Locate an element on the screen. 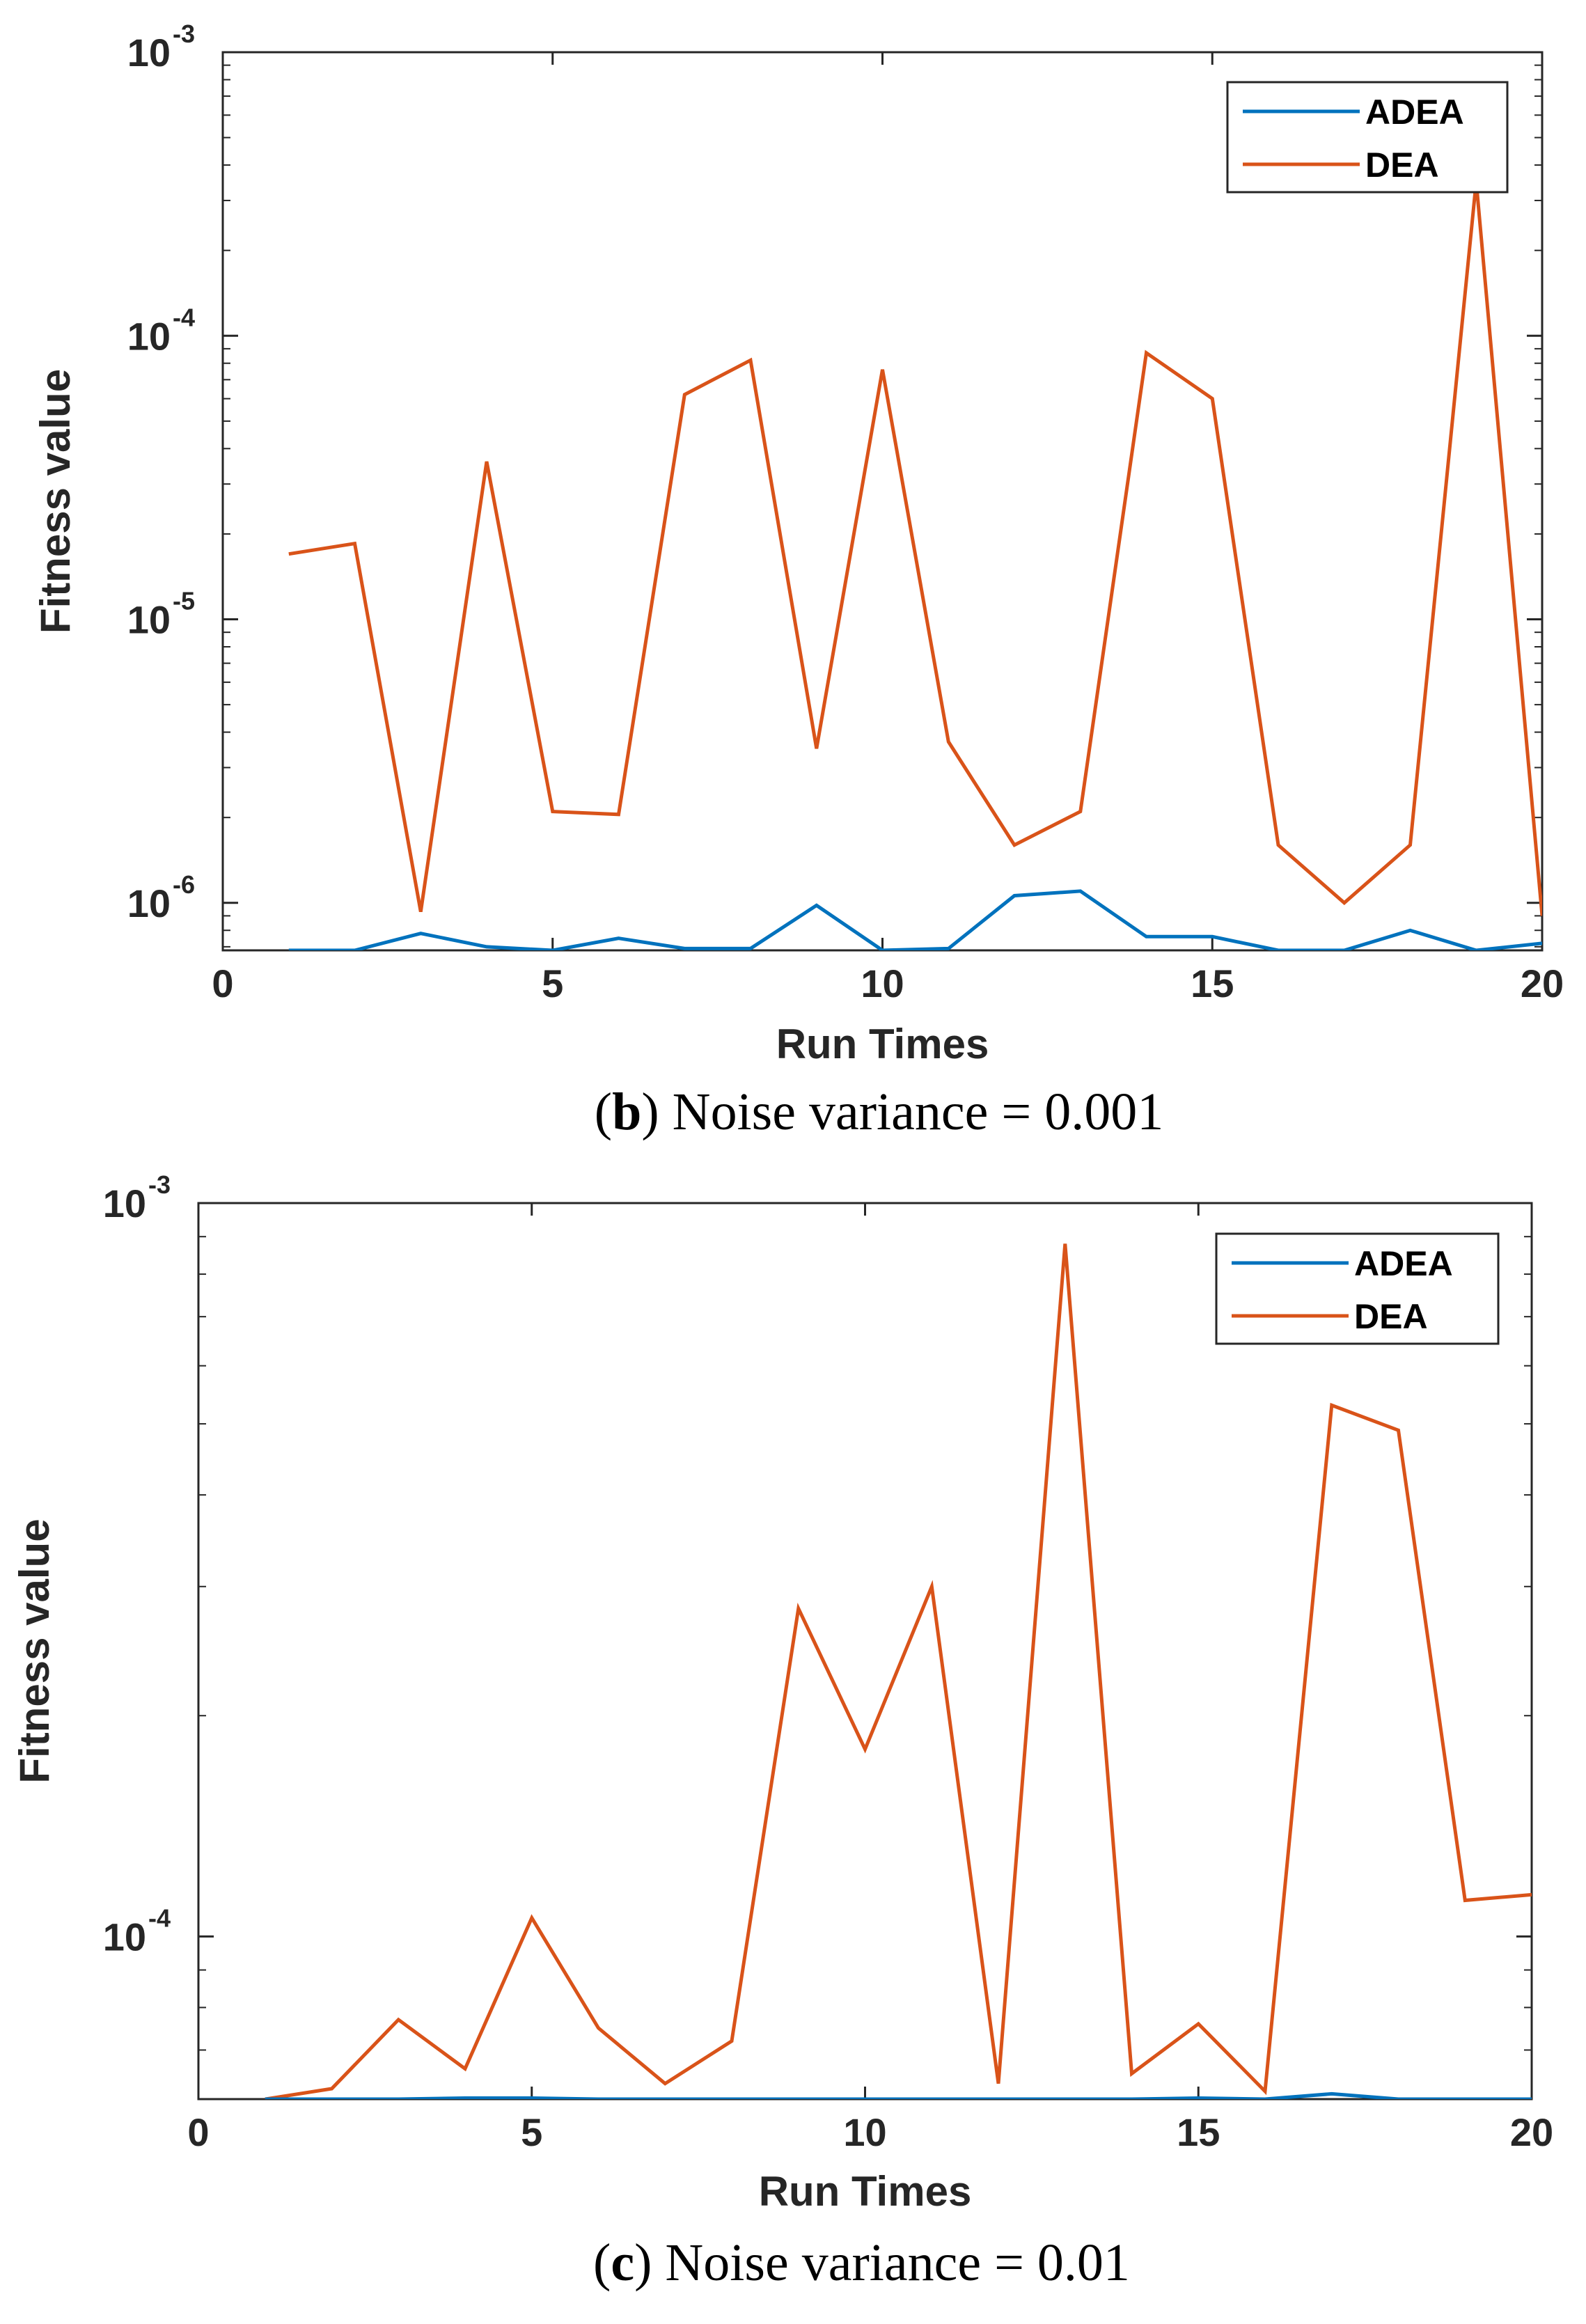 This screenshot has height=2324, width=1586. figure-caption: (c) Noise variance = 0.01 is located at coordinates (861, 2262).